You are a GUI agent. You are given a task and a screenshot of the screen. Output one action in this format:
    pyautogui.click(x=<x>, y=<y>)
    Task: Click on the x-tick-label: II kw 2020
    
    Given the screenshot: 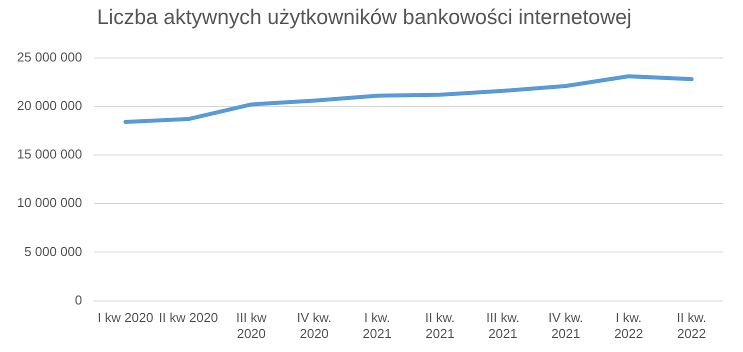 What is the action you would take?
    pyautogui.click(x=188, y=318)
    